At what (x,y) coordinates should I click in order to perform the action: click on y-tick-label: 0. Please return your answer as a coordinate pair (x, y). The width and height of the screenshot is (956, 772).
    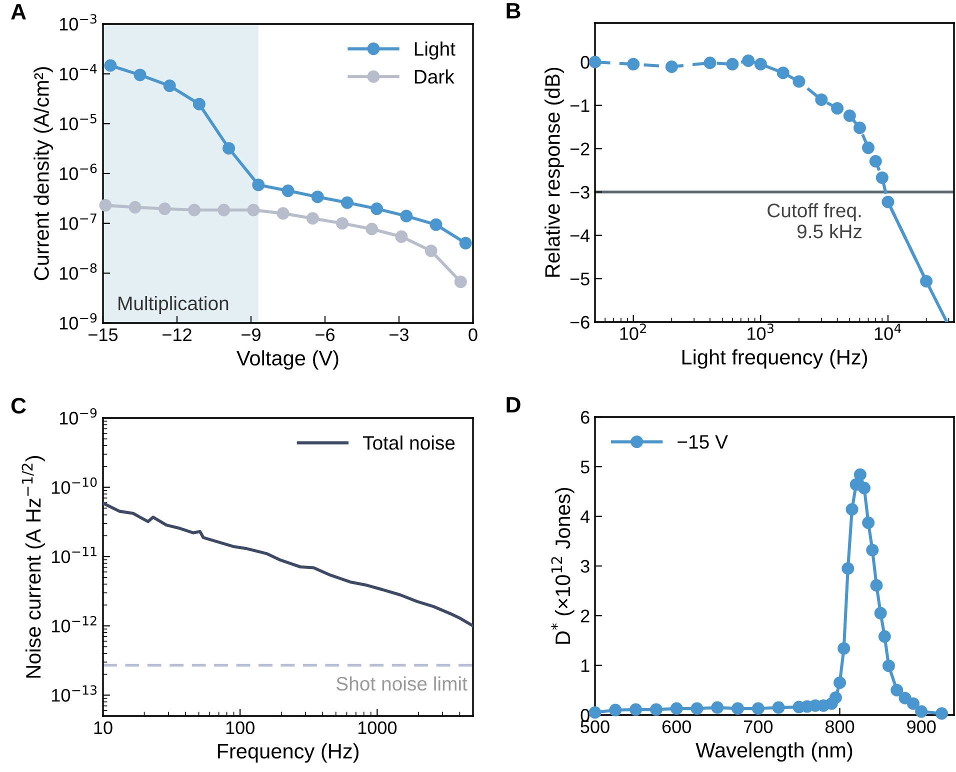
    Looking at the image, I should click on (585, 62).